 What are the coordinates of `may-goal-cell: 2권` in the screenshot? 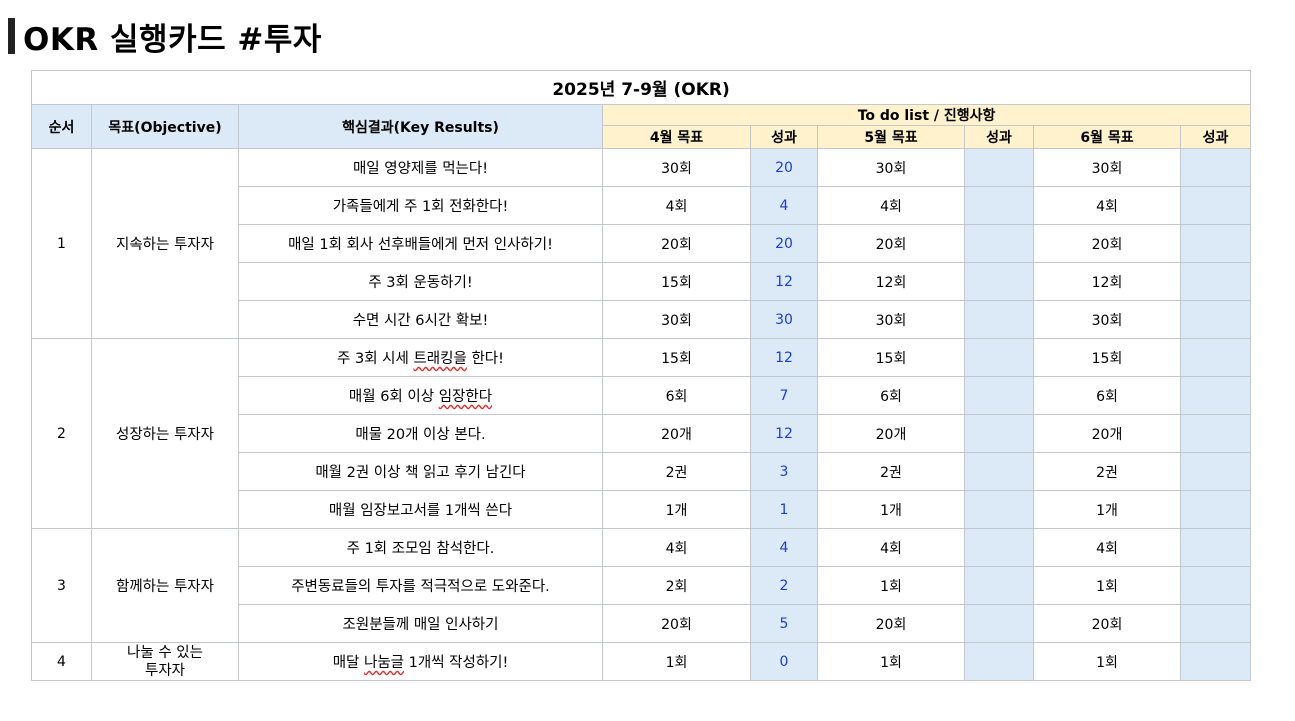 It's located at (891, 471).